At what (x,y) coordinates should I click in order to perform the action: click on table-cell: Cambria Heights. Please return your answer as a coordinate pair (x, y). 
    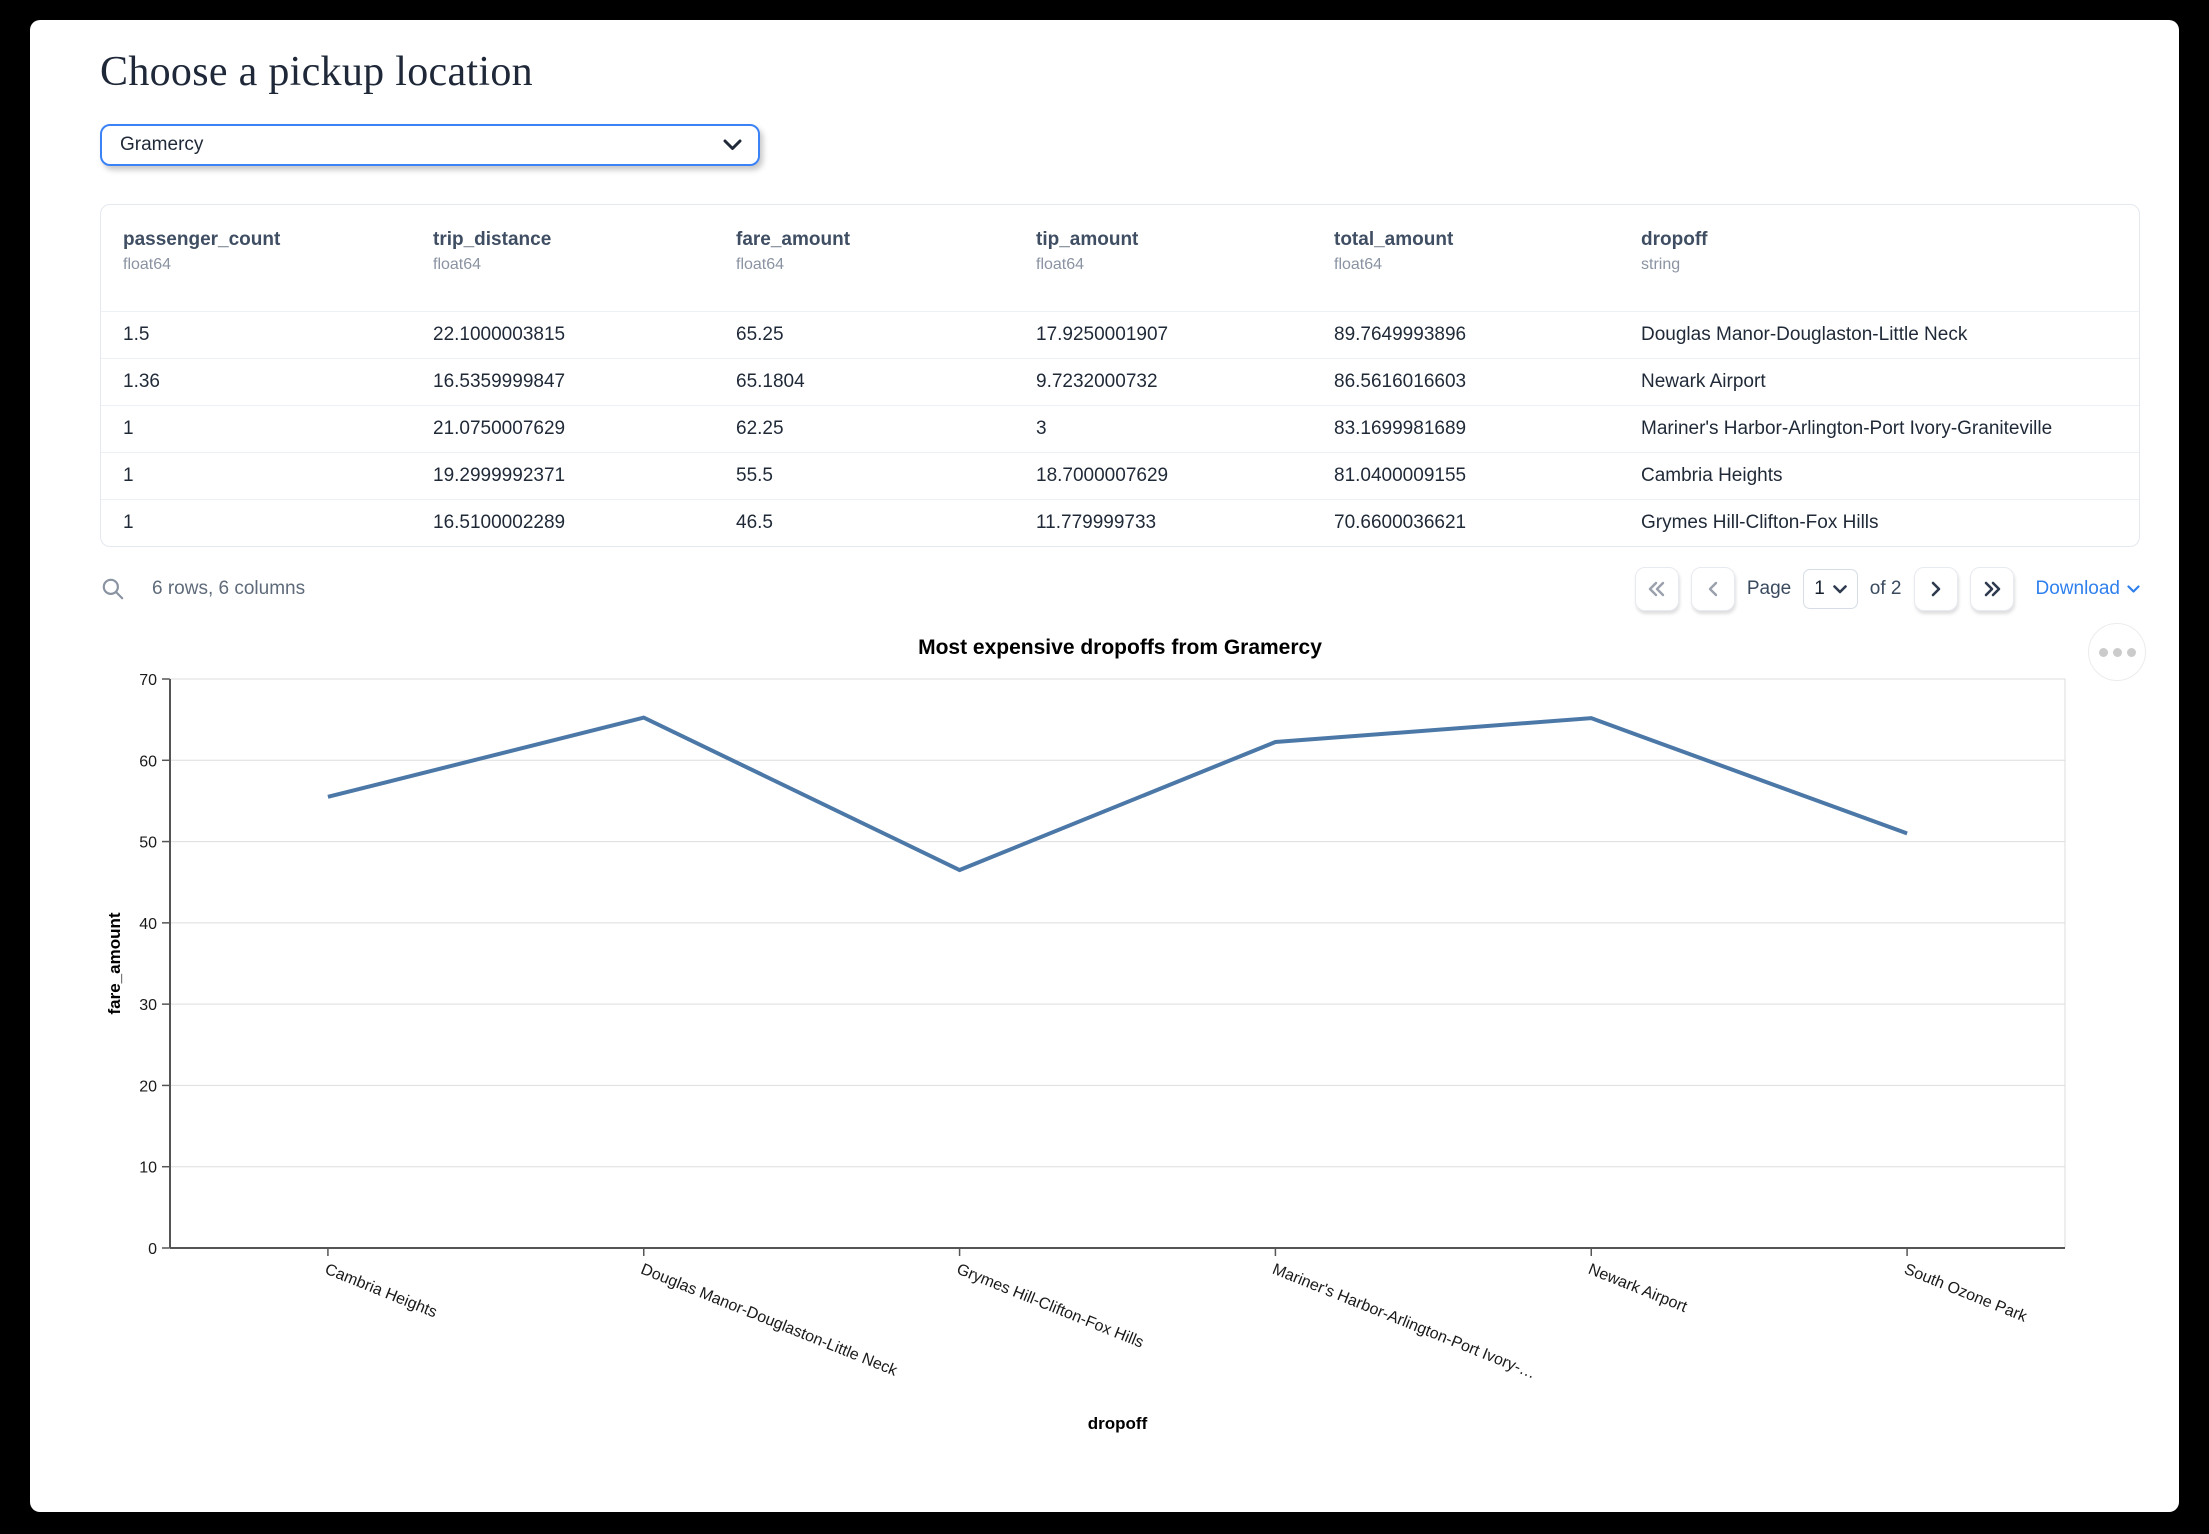
    Looking at the image, I should click on (1879, 476).